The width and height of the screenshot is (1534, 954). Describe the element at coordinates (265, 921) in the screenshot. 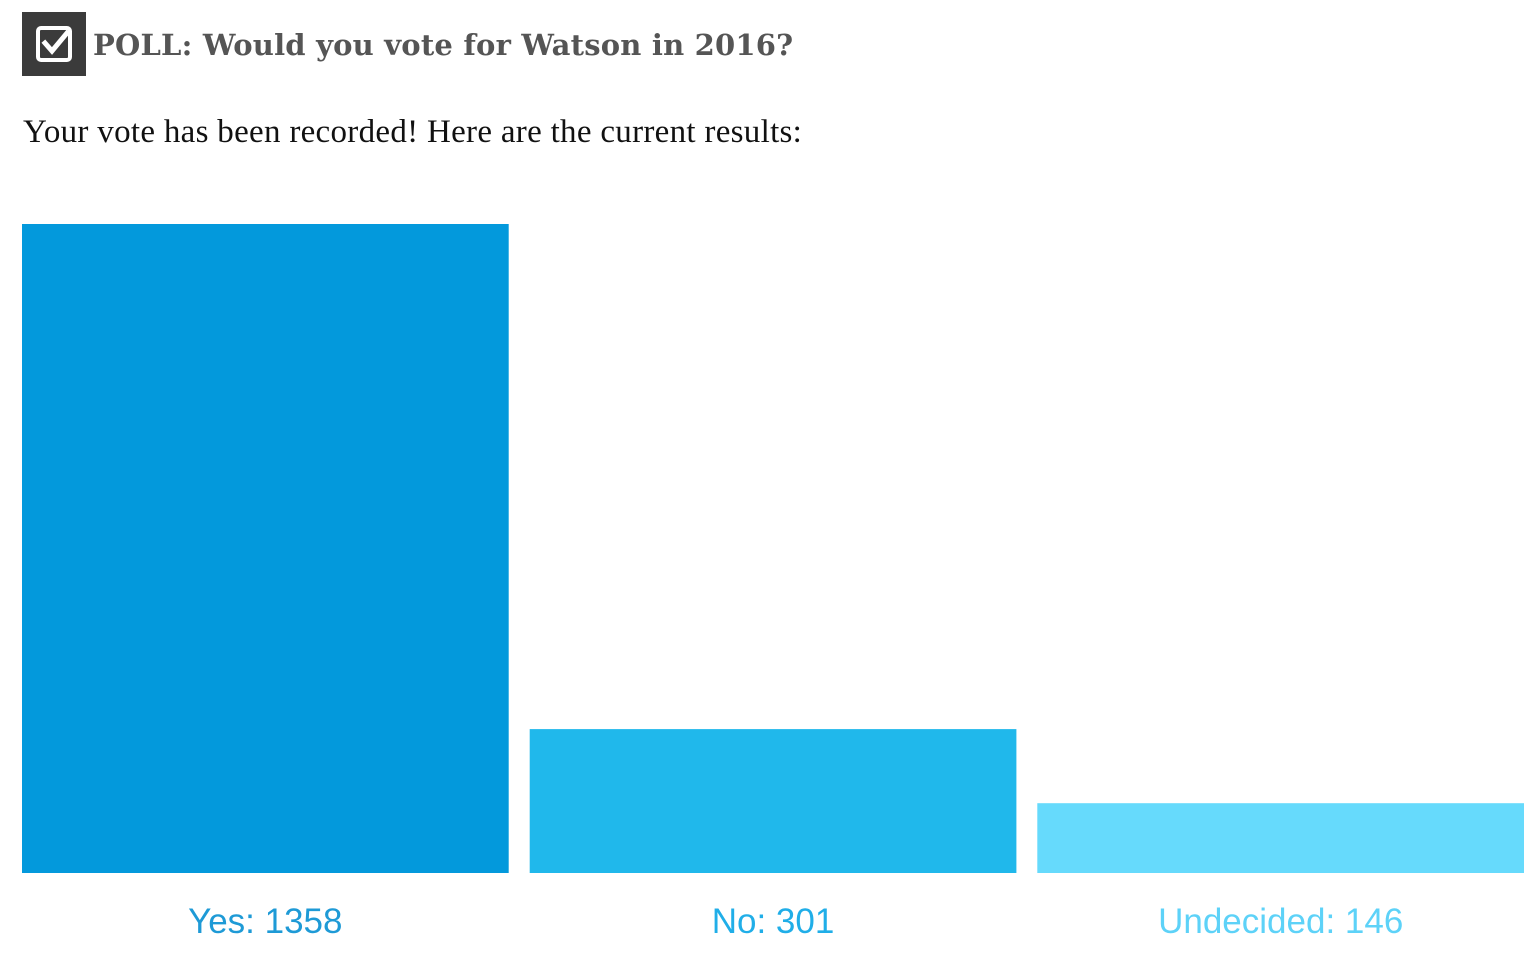

I see `bar-label-yes: Yes: 1358` at that location.